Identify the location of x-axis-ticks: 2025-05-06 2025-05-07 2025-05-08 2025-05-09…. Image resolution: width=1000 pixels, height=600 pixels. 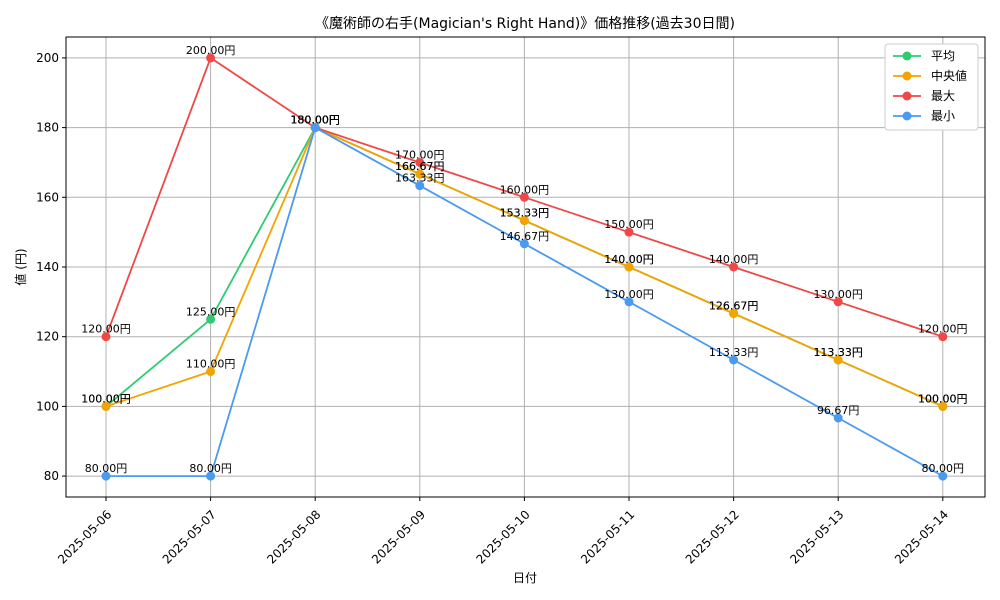
(503, 532).